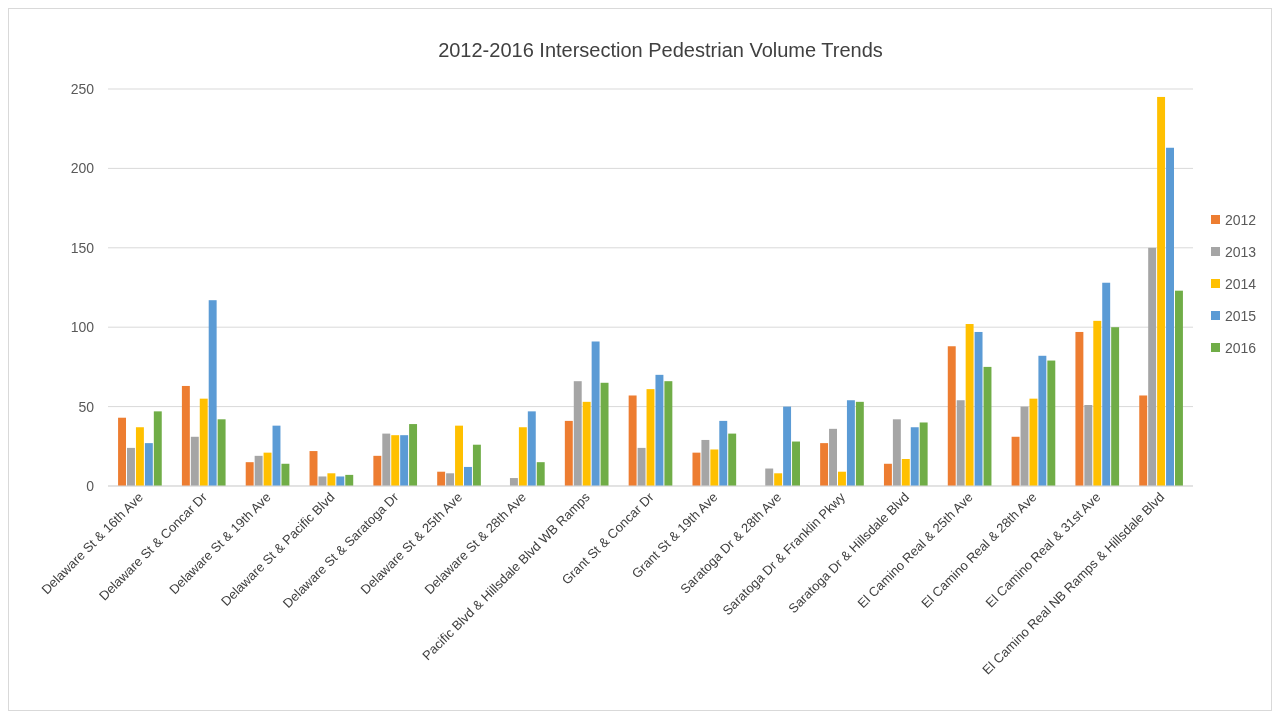 Image resolution: width=1280 pixels, height=719 pixels. I want to click on chart-title: 2012-2016 Intersection Pedestrian Volume Trends, so click(660, 50).